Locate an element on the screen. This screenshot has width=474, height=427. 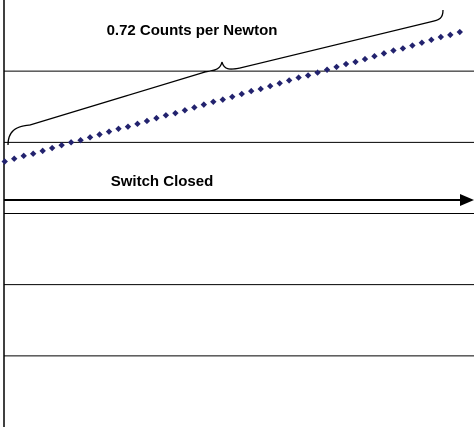
arrow-head is located at coordinates (467, 200).